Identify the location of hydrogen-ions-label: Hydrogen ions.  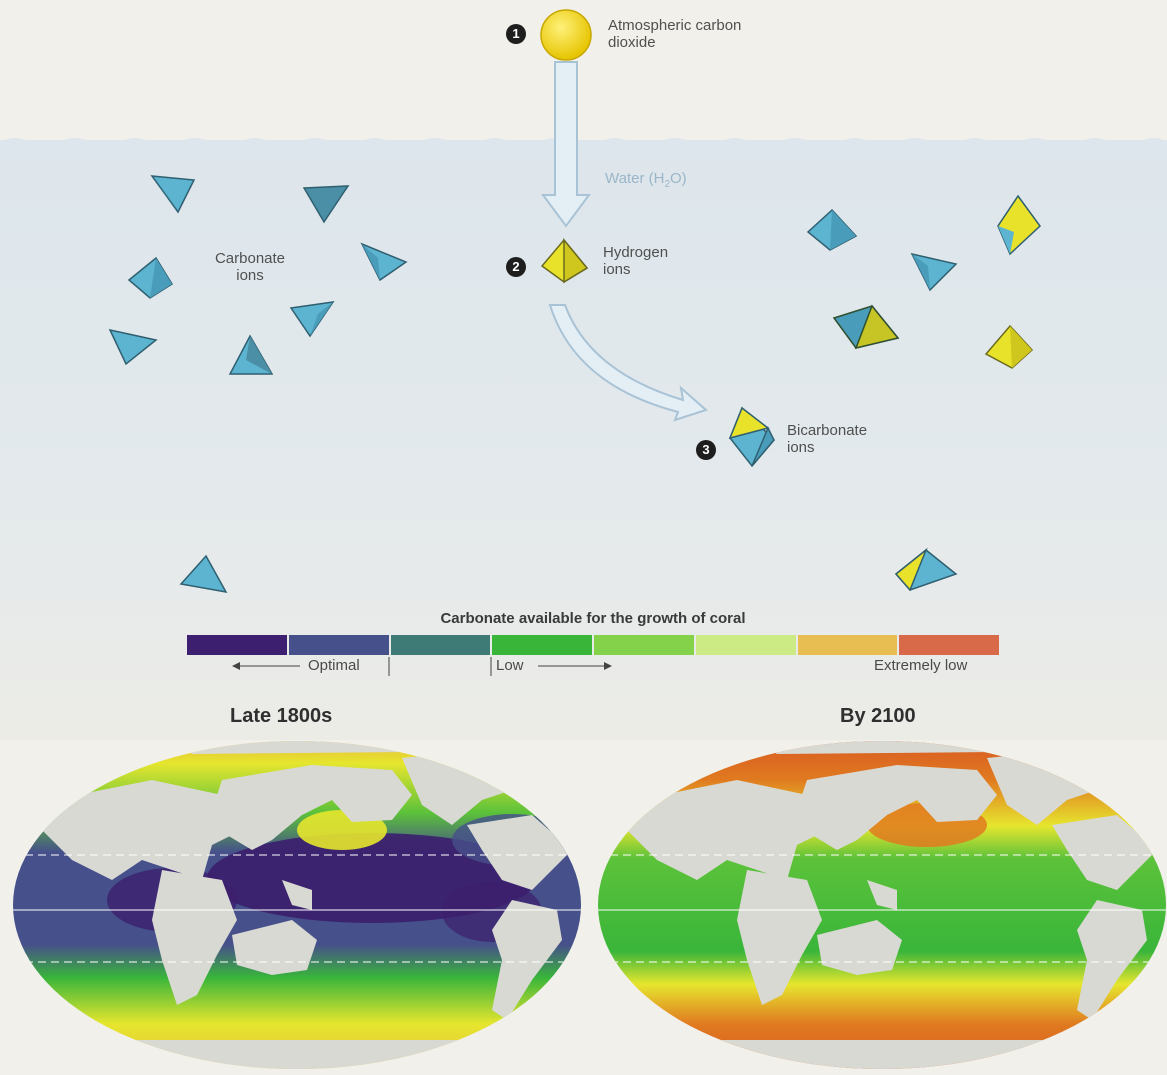
(636, 261).